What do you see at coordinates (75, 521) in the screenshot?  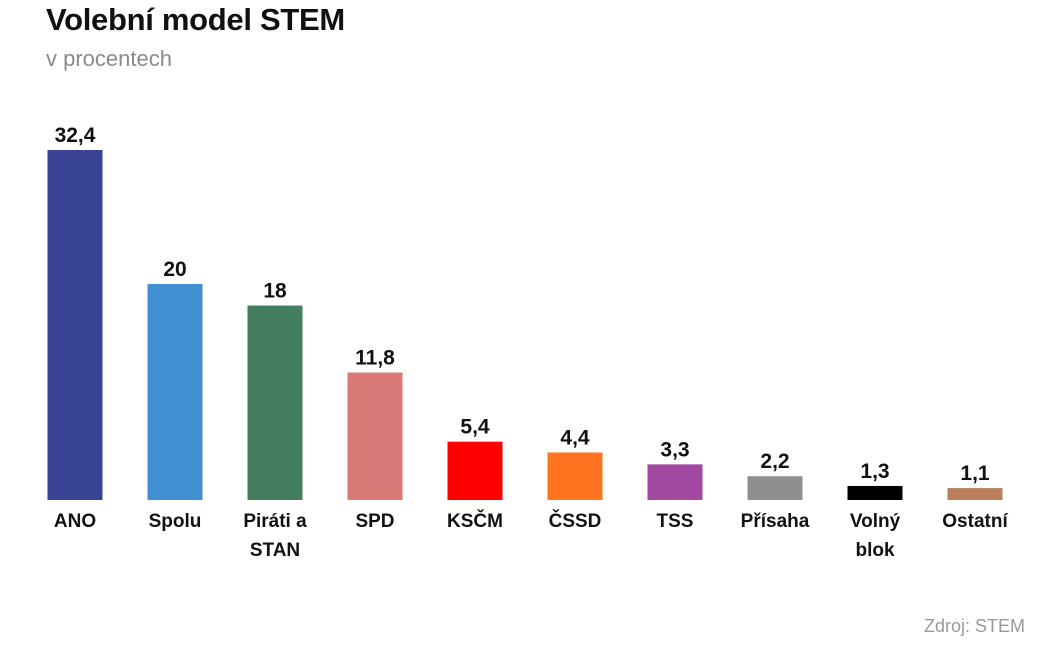 I see `category-label-ano: ANO` at bounding box center [75, 521].